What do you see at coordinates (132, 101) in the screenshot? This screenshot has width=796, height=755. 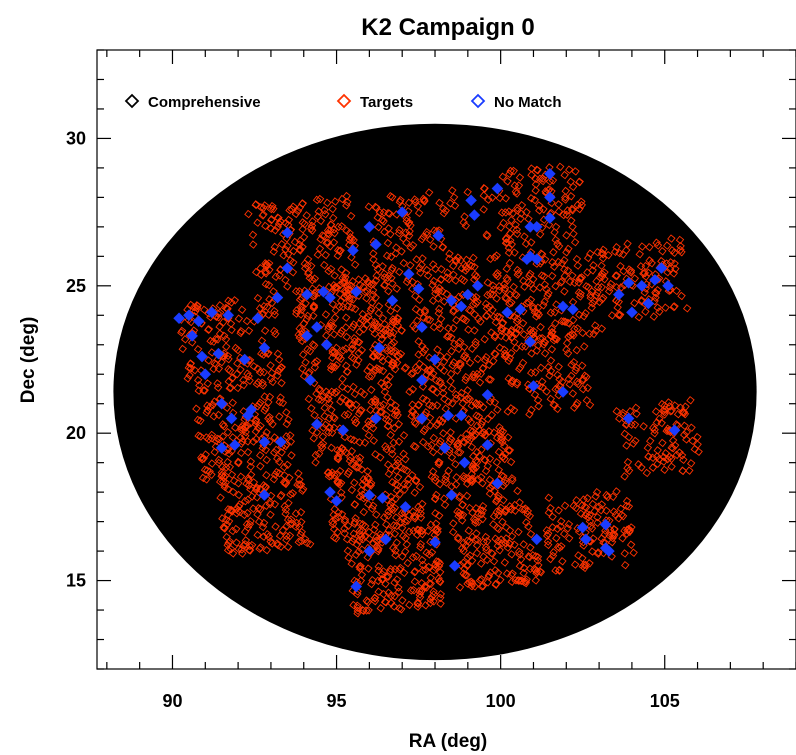 I see `legend-marker` at bounding box center [132, 101].